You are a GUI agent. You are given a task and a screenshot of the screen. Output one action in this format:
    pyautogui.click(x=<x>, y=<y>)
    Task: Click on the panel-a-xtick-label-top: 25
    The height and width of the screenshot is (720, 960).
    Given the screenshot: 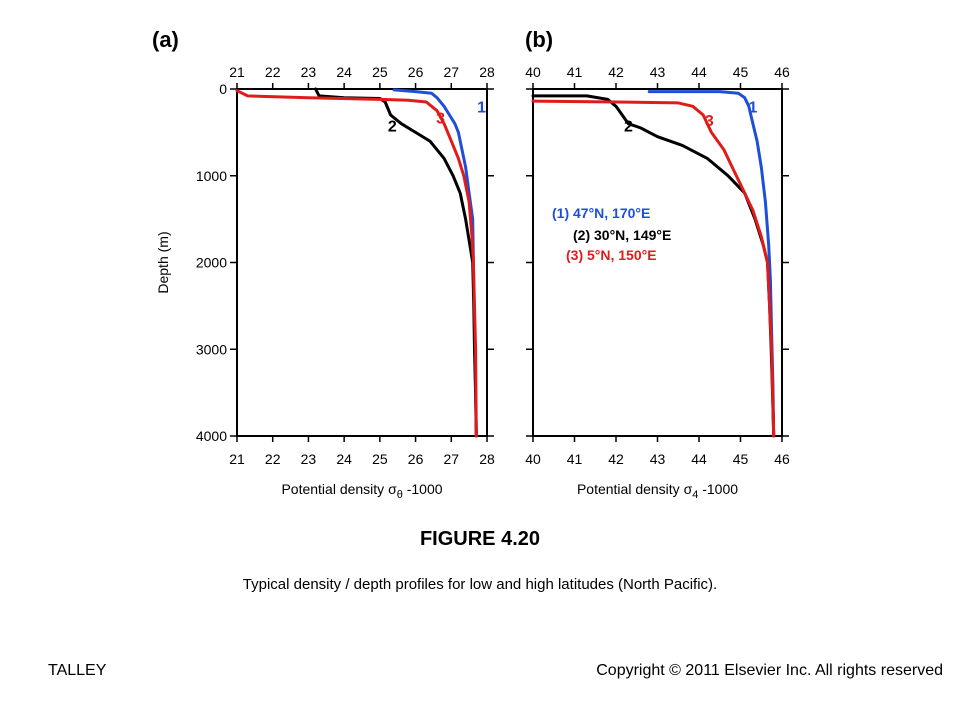 What is the action you would take?
    pyautogui.click(x=380, y=72)
    